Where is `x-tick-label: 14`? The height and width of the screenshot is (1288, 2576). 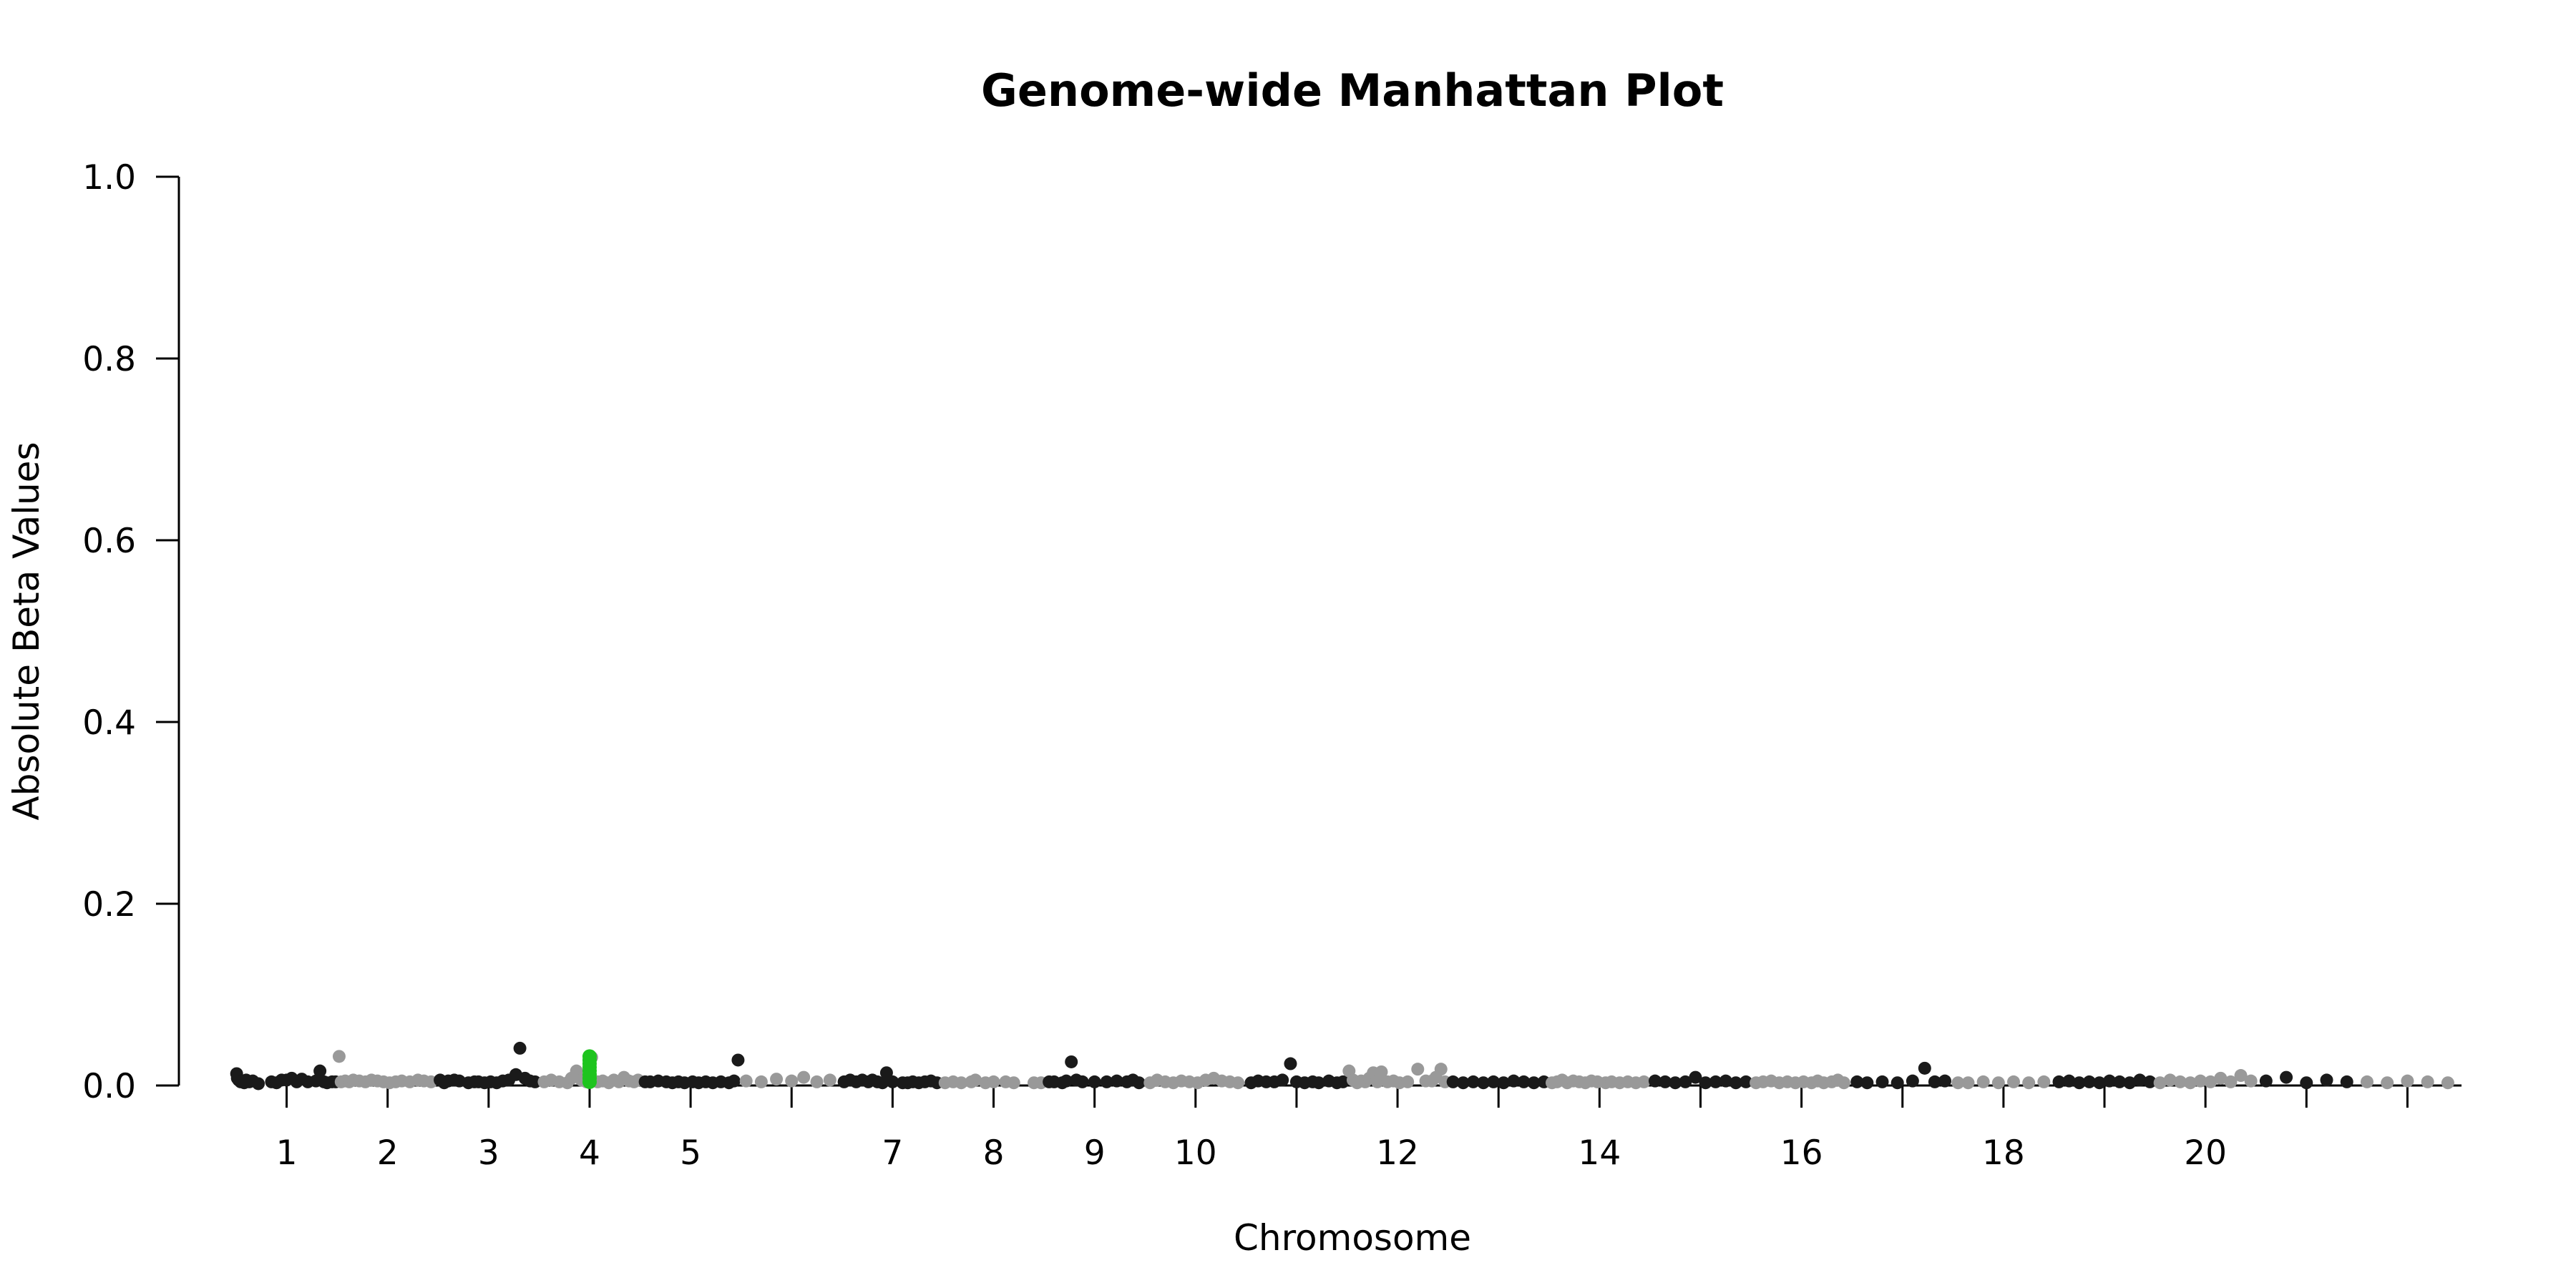
x-tick-label: 14 is located at coordinates (1599, 1153).